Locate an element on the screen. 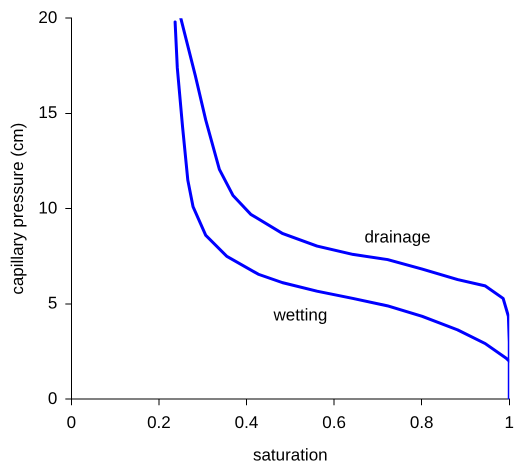 This screenshot has width=522, height=472. x-tick-label: 1 is located at coordinates (509, 422).